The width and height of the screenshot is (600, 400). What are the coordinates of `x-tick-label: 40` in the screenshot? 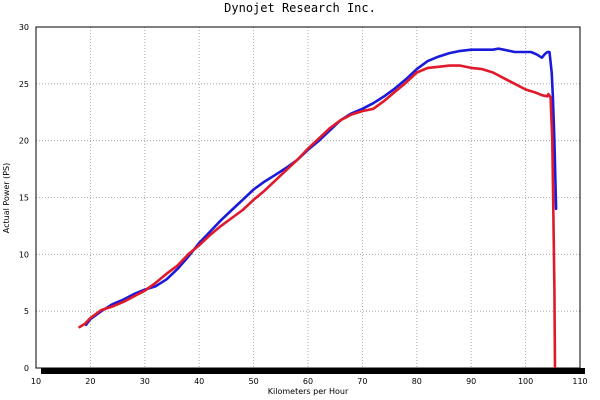 It's located at (199, 381).